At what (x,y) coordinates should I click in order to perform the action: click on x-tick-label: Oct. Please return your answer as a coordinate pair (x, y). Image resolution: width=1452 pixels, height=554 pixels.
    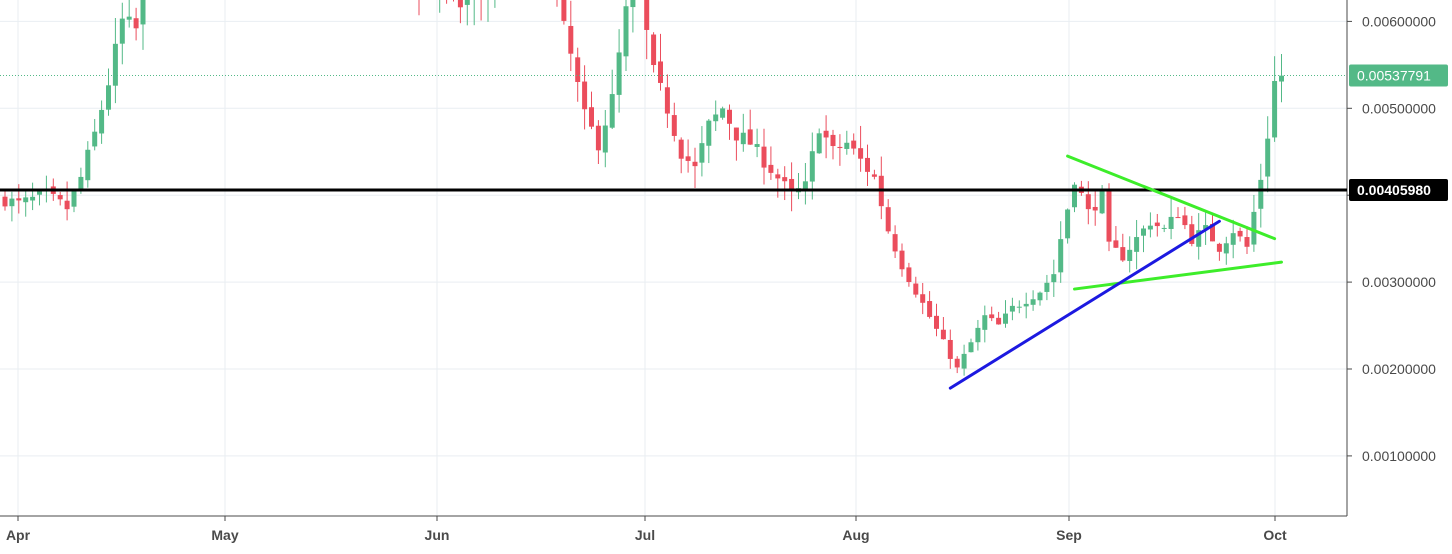
    Looking at the image, I should click on (1275, 535).